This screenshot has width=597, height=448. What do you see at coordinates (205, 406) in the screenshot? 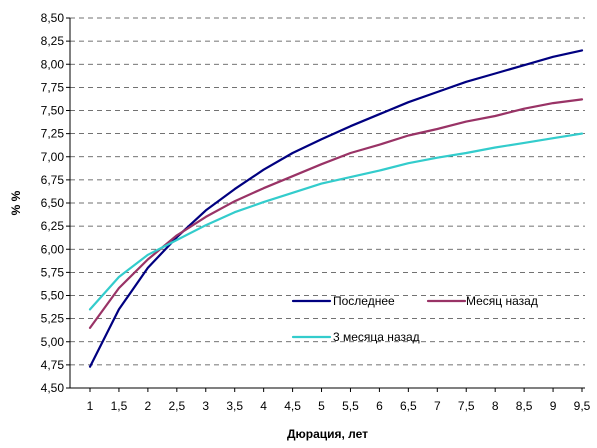
I see `x-tick-label-3: 3` at bounding box center [205, 406].